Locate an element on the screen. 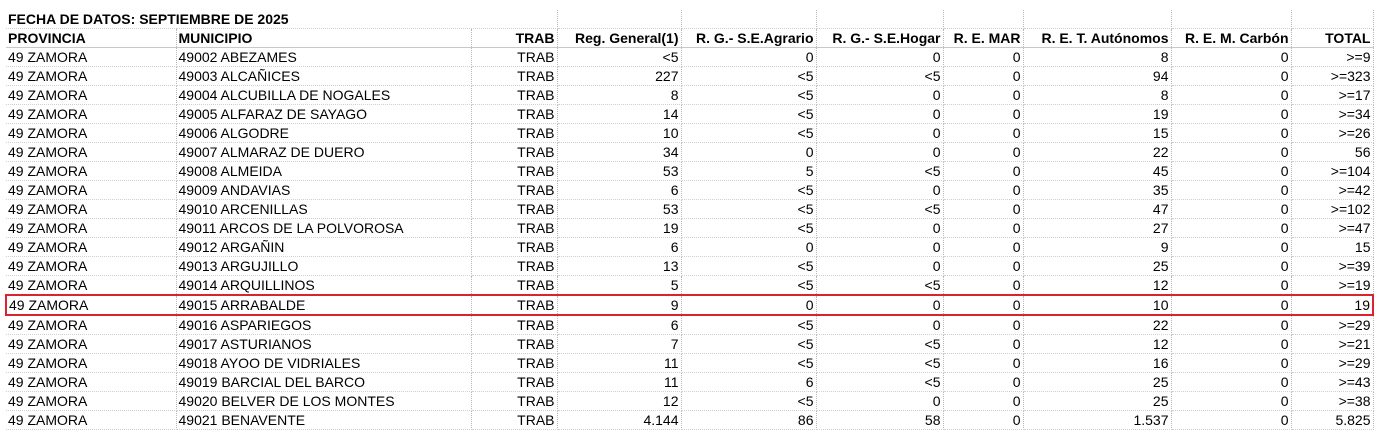  value-cell: 7 is located at coordinates (619, 344).